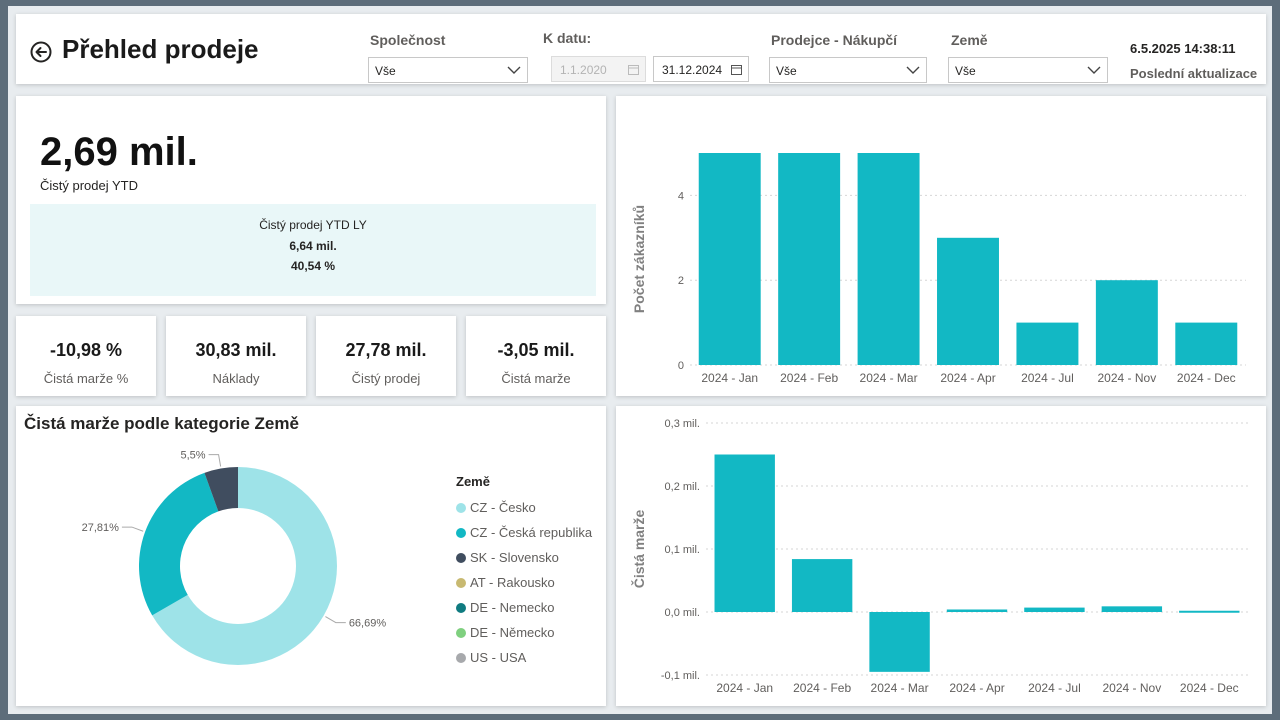 The width and height of the screenshot is (1280, 720). I want to click on slice-label: 27,81%, so click(101, 528).